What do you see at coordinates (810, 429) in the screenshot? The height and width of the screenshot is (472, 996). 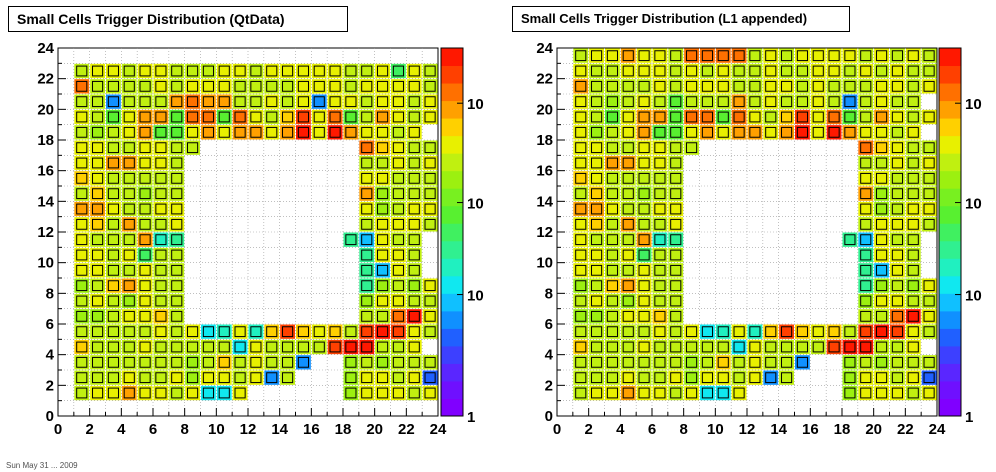 I see `x-tick-label: 16` at bounding box center [810, 429].